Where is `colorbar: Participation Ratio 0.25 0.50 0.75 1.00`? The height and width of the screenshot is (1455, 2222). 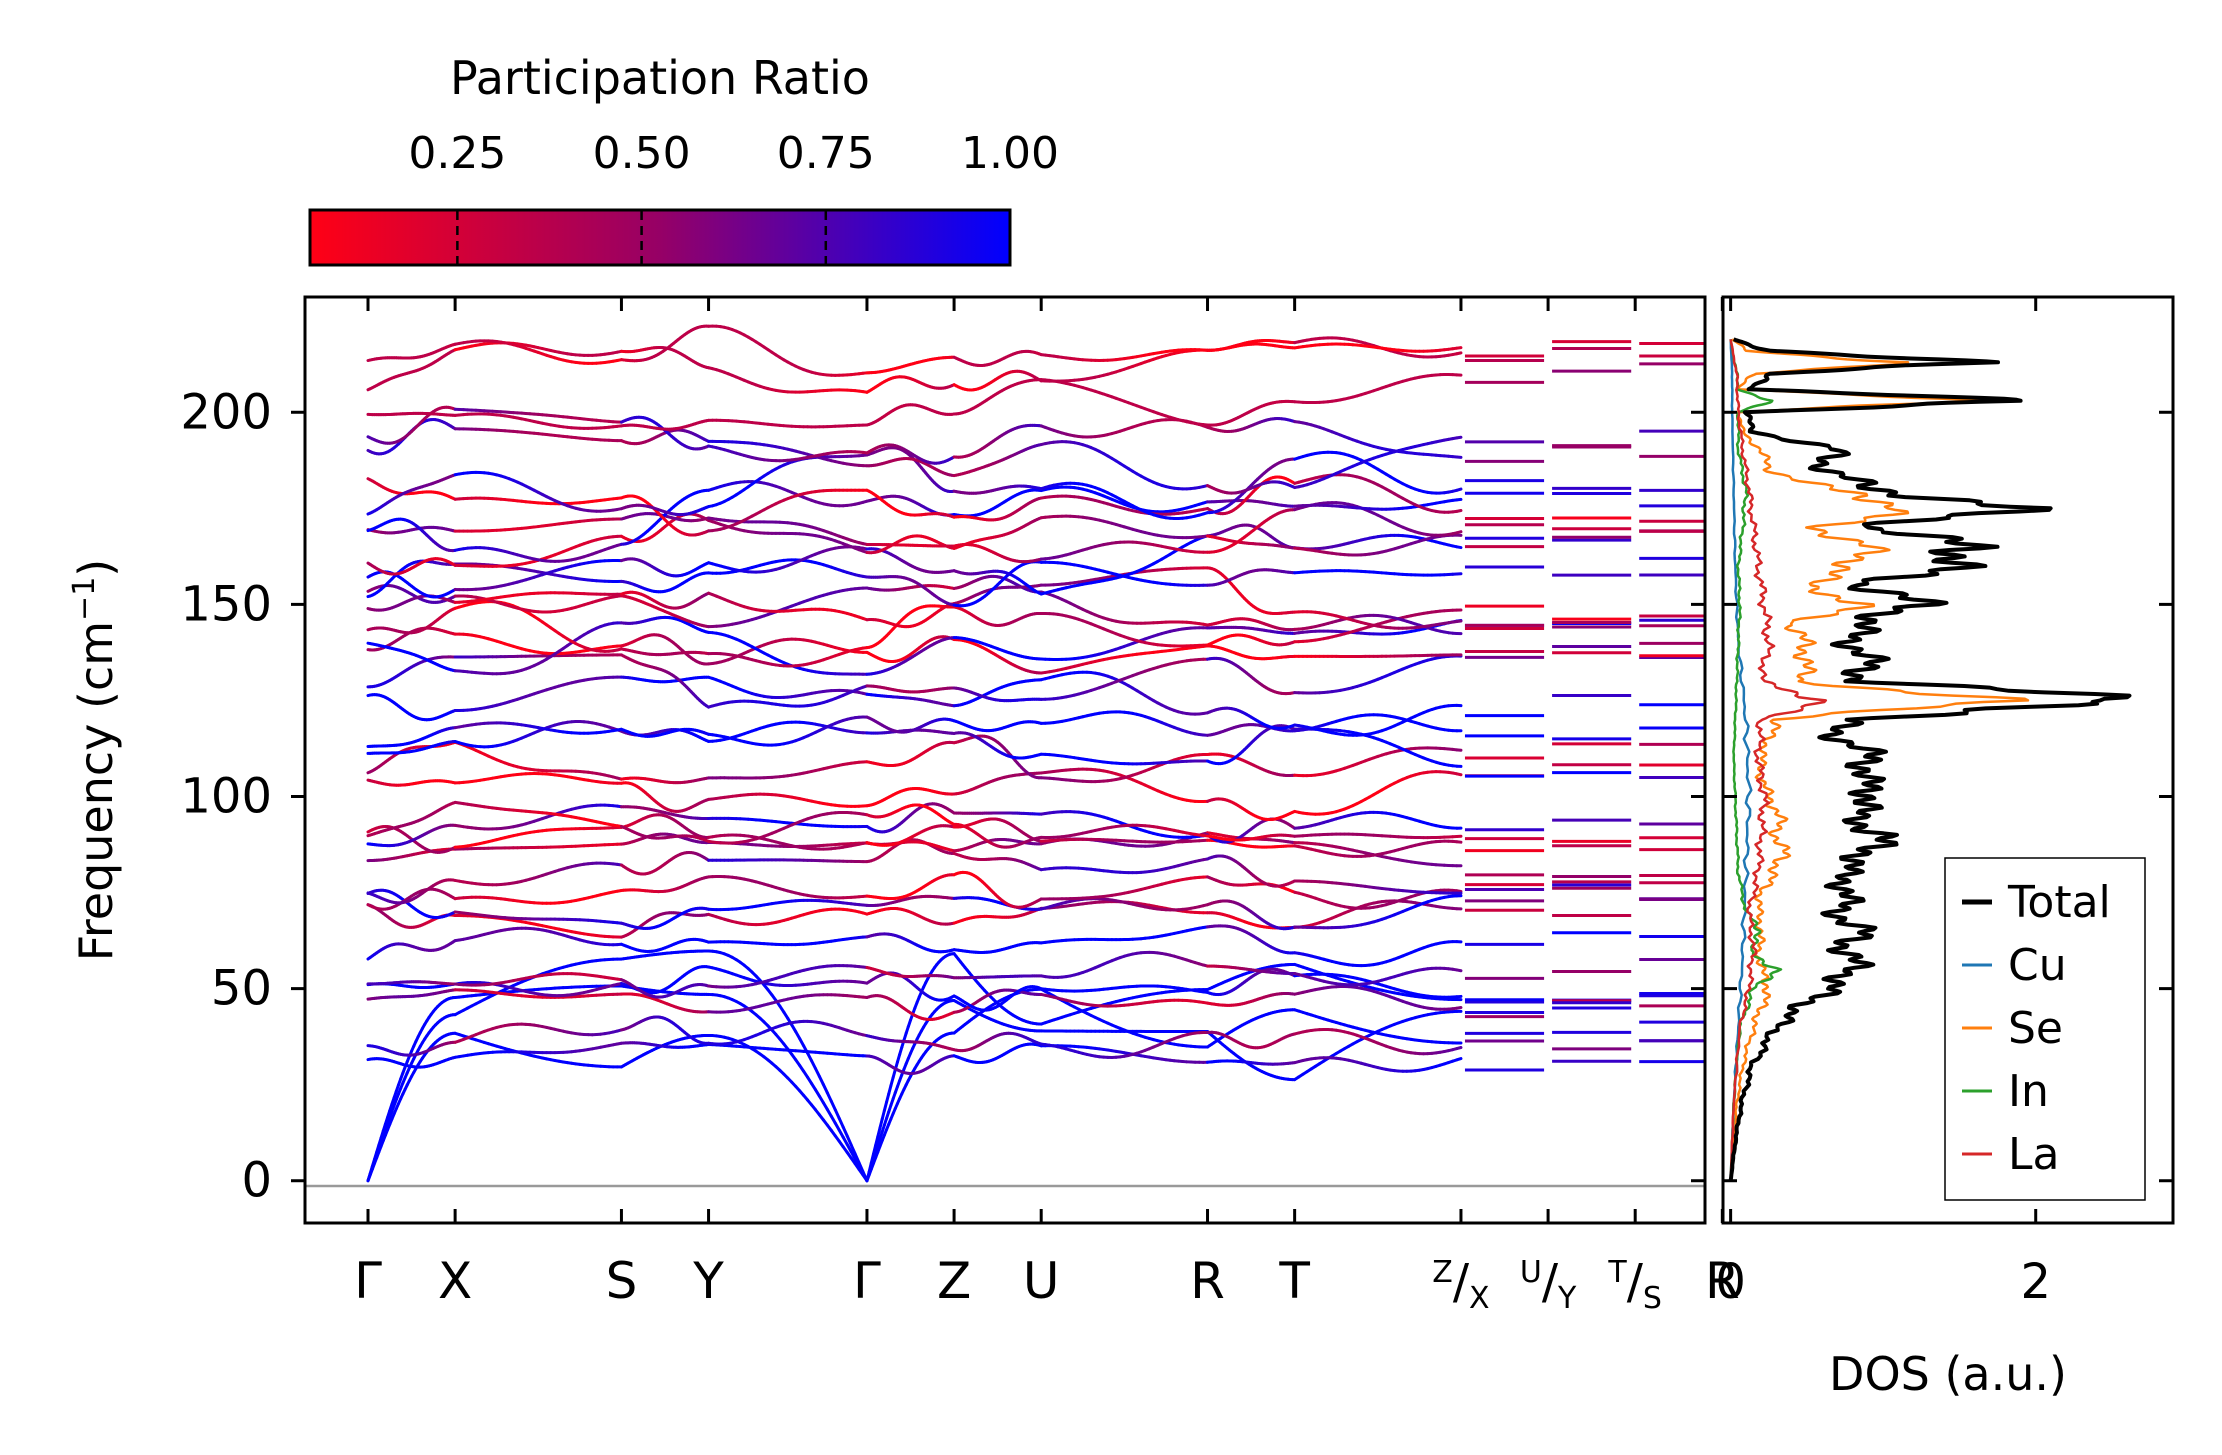 colorbar: Participation Ratio 0.25 0.50 0.75 1.00 is located at coordinates (683, 159).